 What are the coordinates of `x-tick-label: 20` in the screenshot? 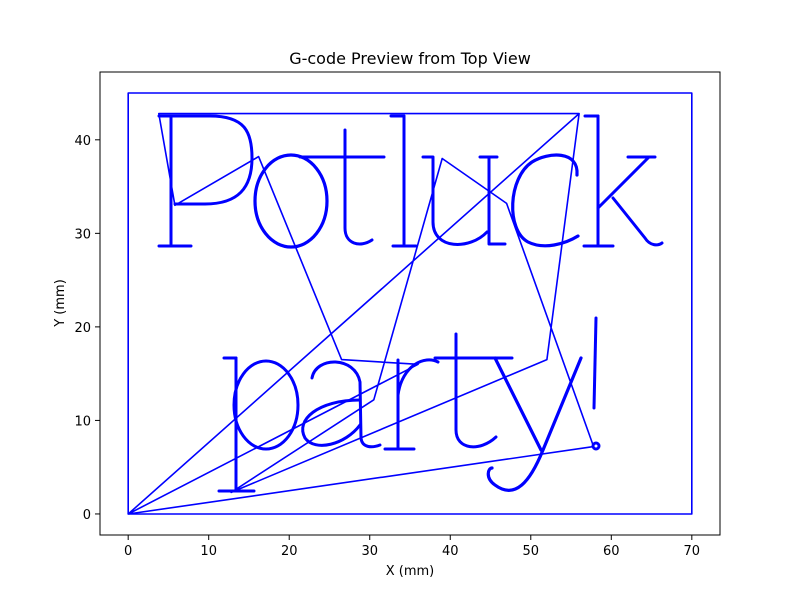 It's located at (289, 551).